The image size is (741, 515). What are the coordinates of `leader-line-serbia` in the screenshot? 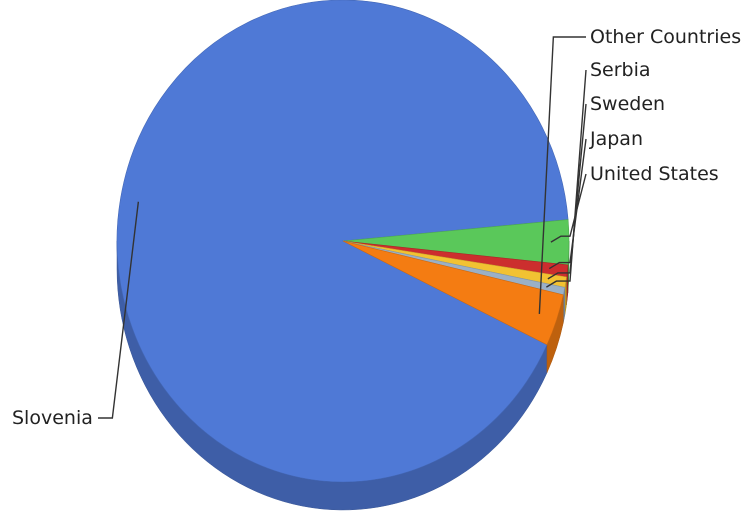 It's located at (566, 178).